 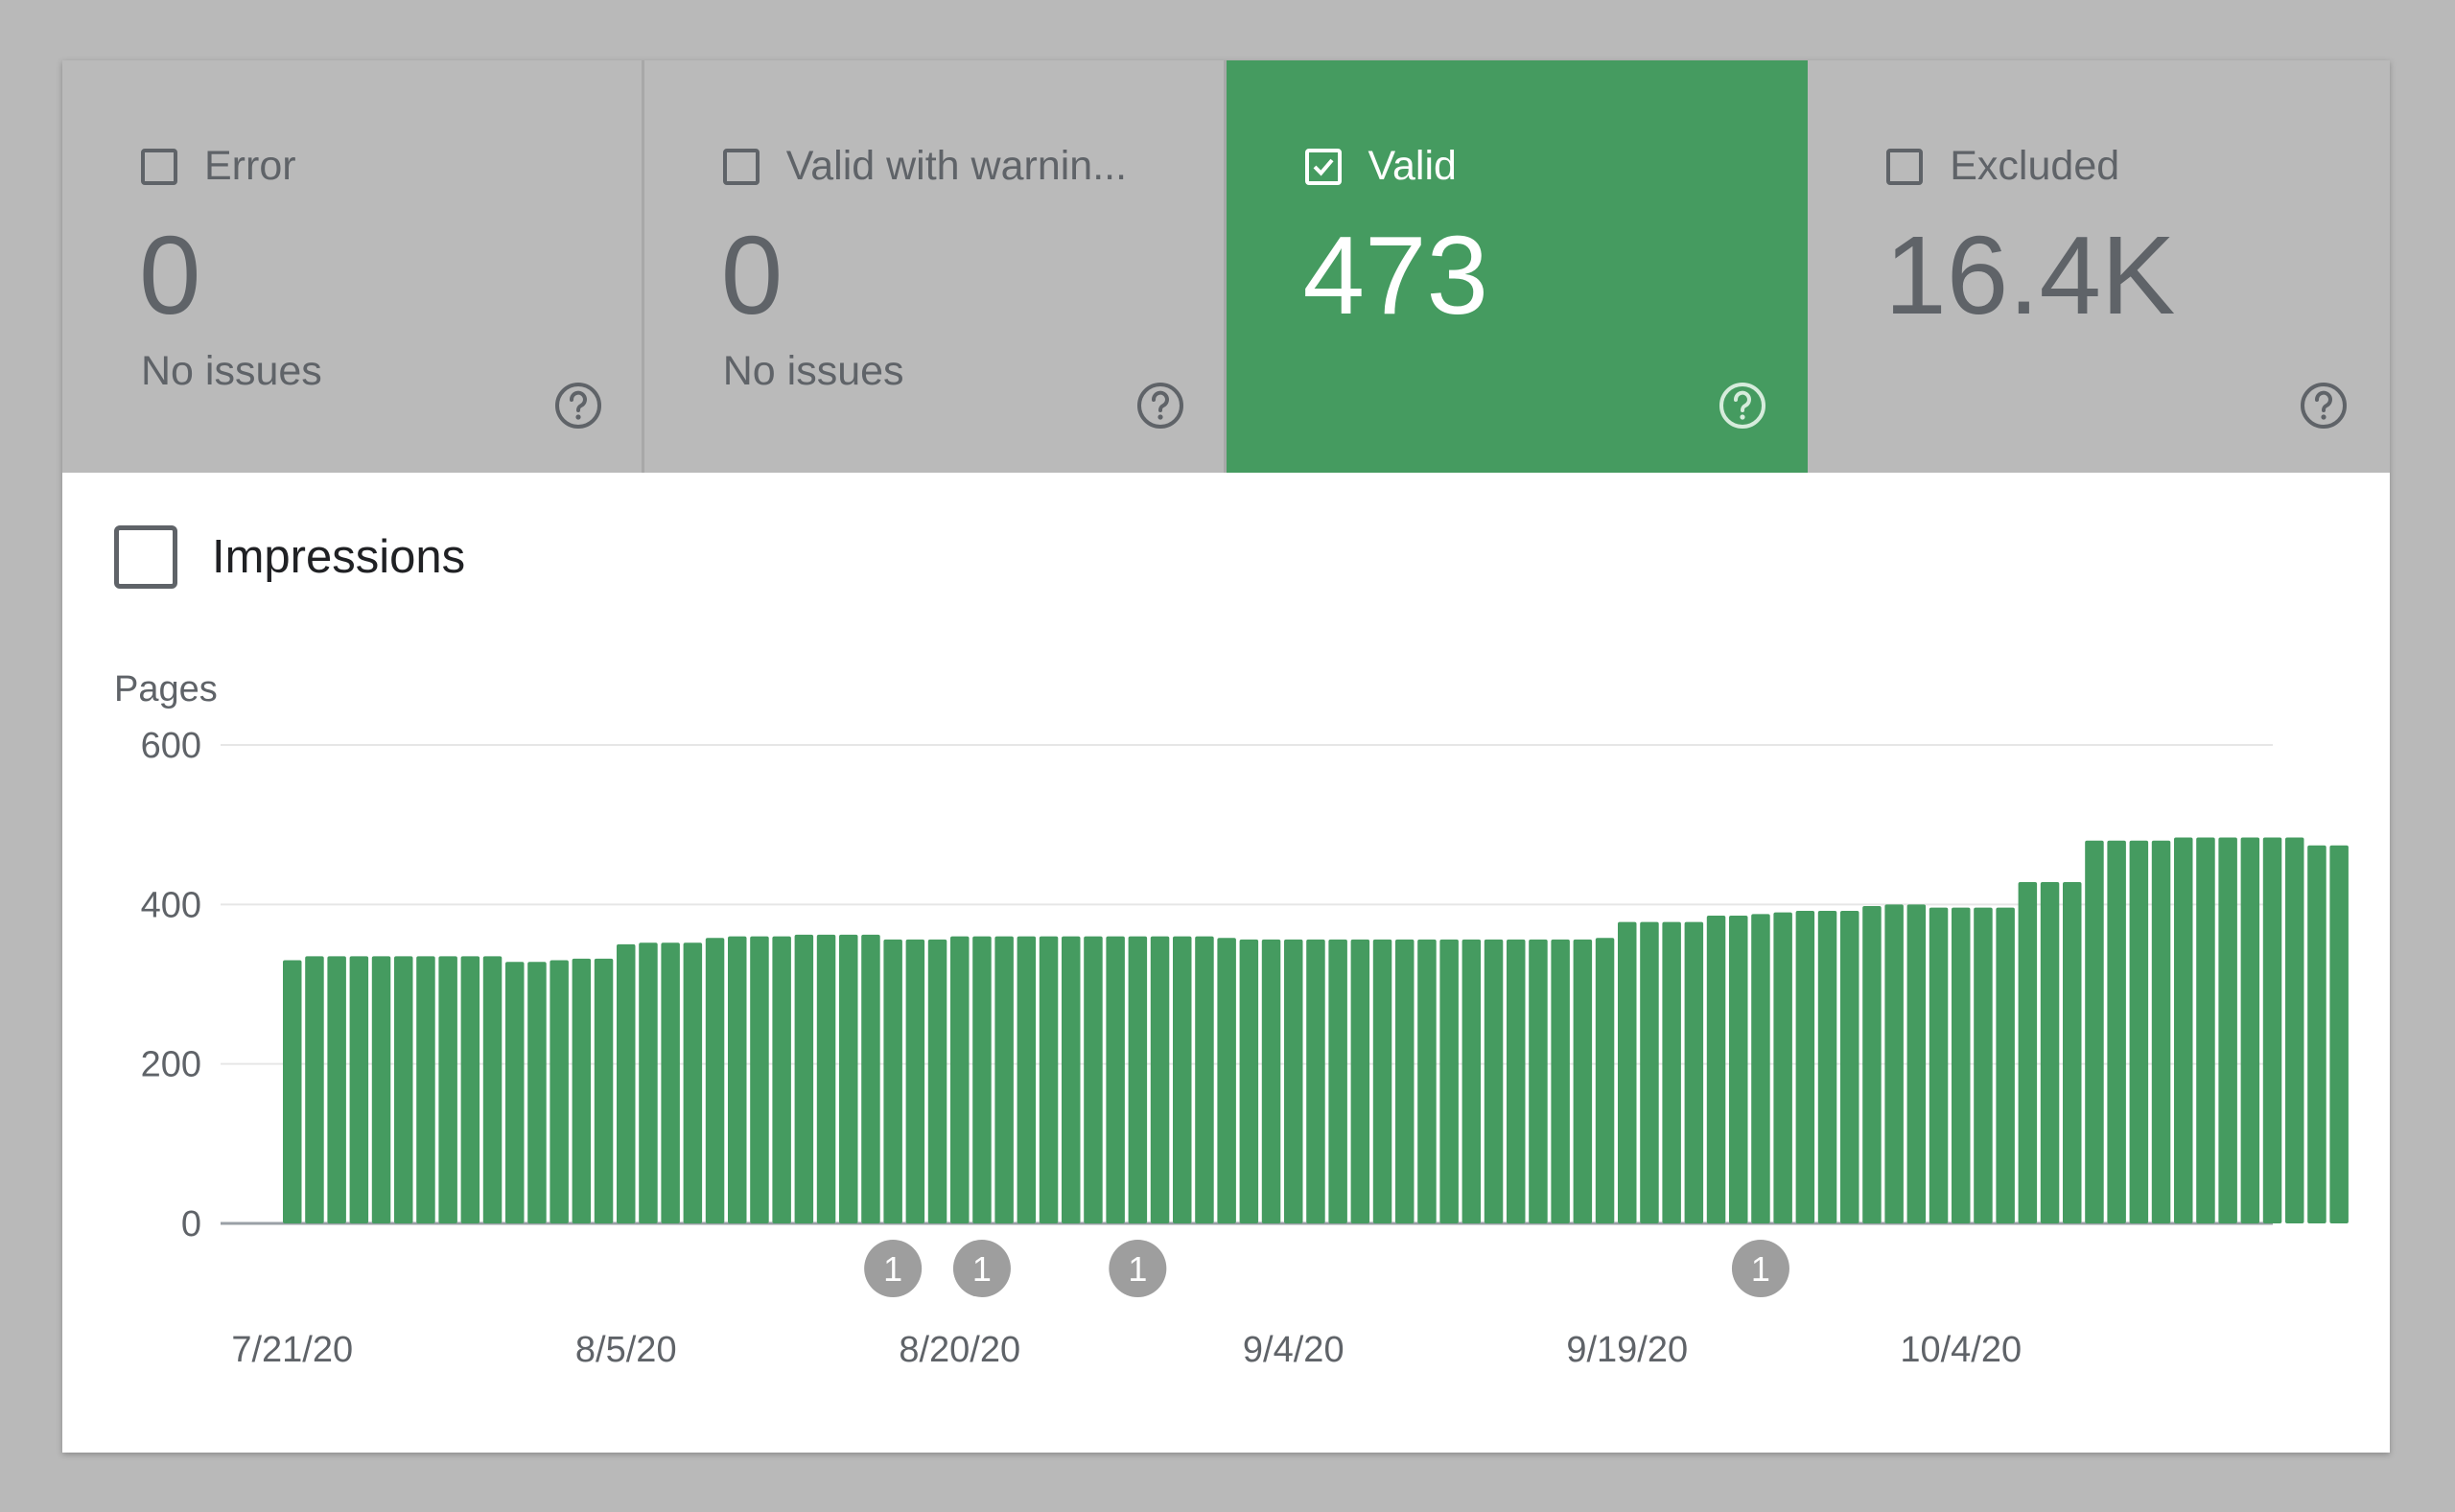 I want to click on valid-checkbox, so click(x=1323, y=166).